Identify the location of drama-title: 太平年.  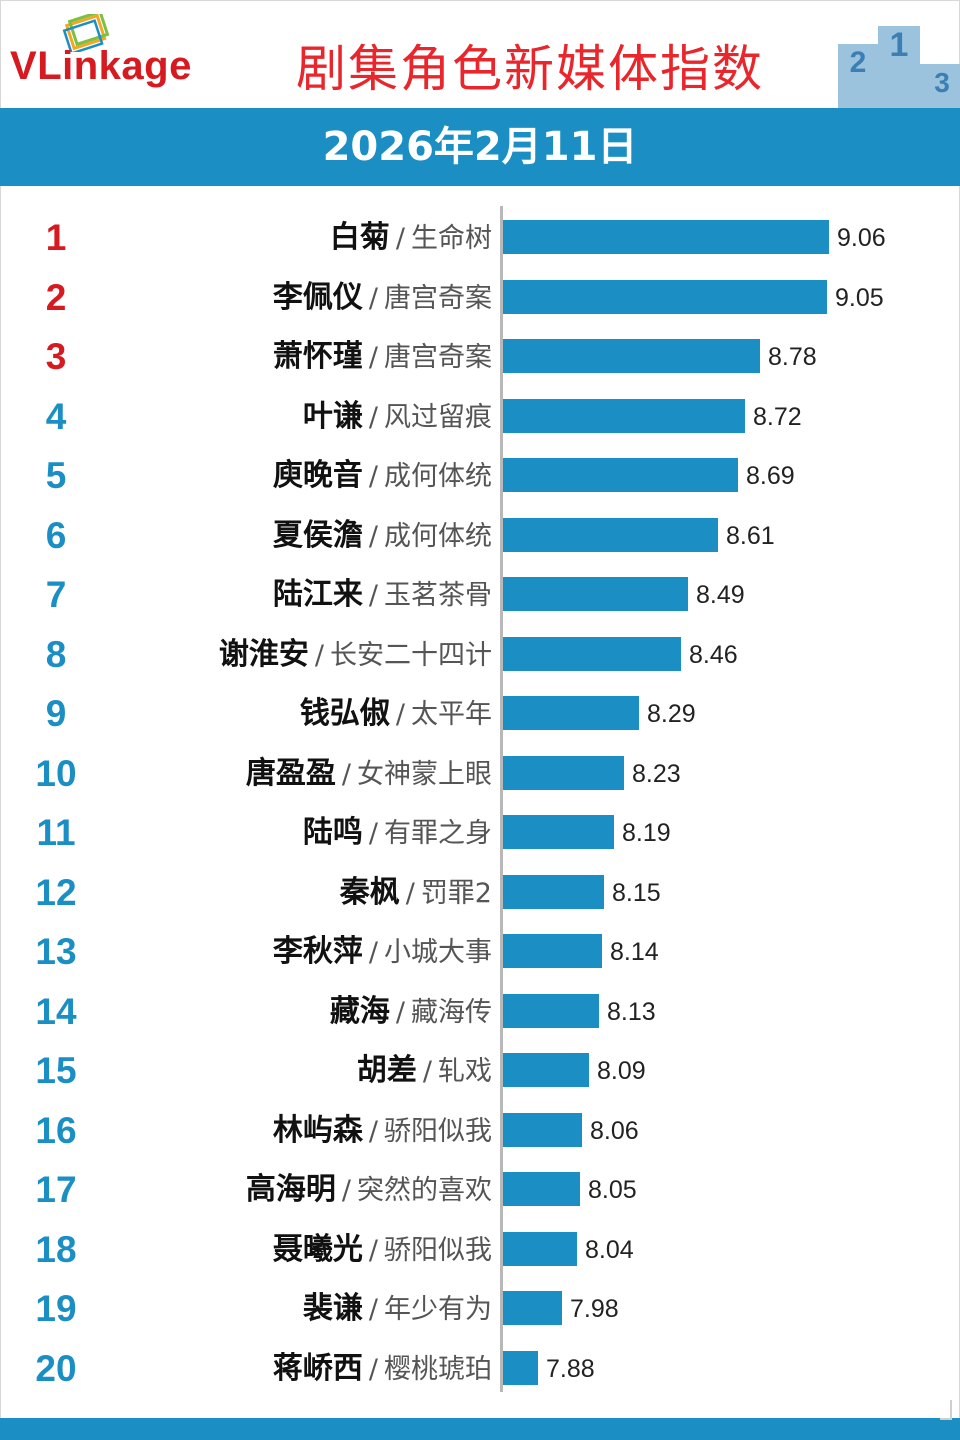
(451, 714).